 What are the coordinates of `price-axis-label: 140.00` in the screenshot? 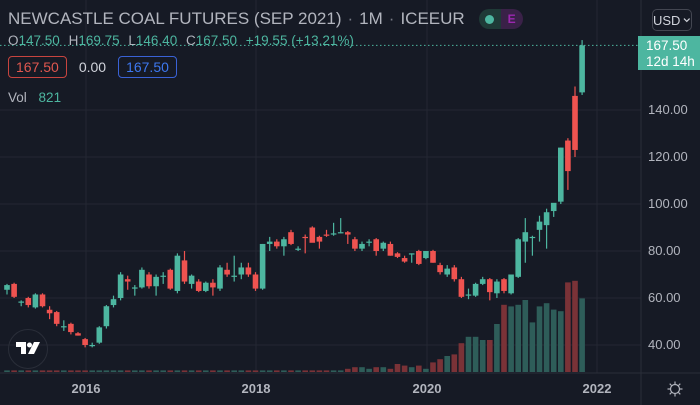 It's located at (668, 109).